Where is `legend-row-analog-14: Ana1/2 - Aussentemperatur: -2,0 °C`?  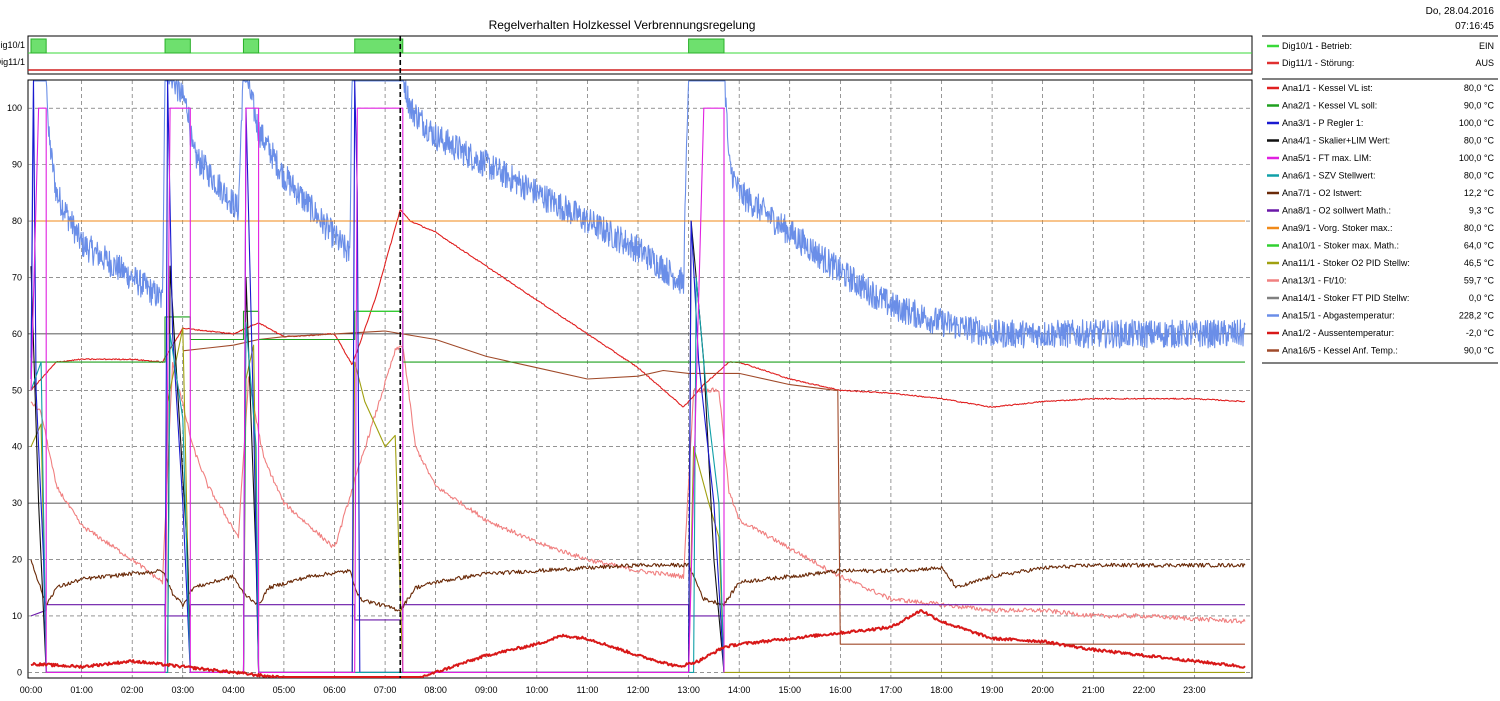
legend-row-analog-14: Ana1/2 - Aussentemperatur: -2,0 °C is located at coordinates (1380, 333).